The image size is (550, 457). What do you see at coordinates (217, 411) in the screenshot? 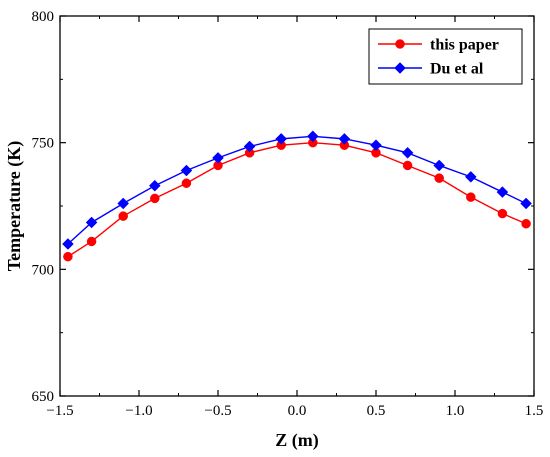
I see `x-tick-label: −0.5` at bounding box center [217, 411].